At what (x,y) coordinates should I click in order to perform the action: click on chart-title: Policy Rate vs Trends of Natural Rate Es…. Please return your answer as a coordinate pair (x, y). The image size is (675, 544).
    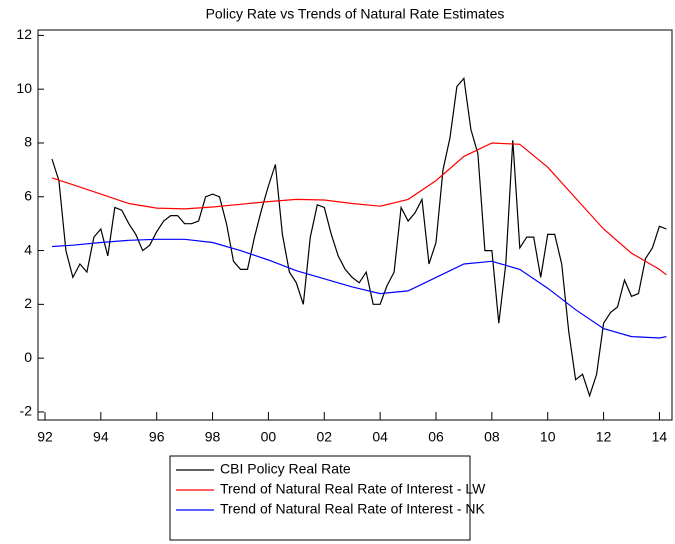
    Looking at the image, I should click on (355, 14).